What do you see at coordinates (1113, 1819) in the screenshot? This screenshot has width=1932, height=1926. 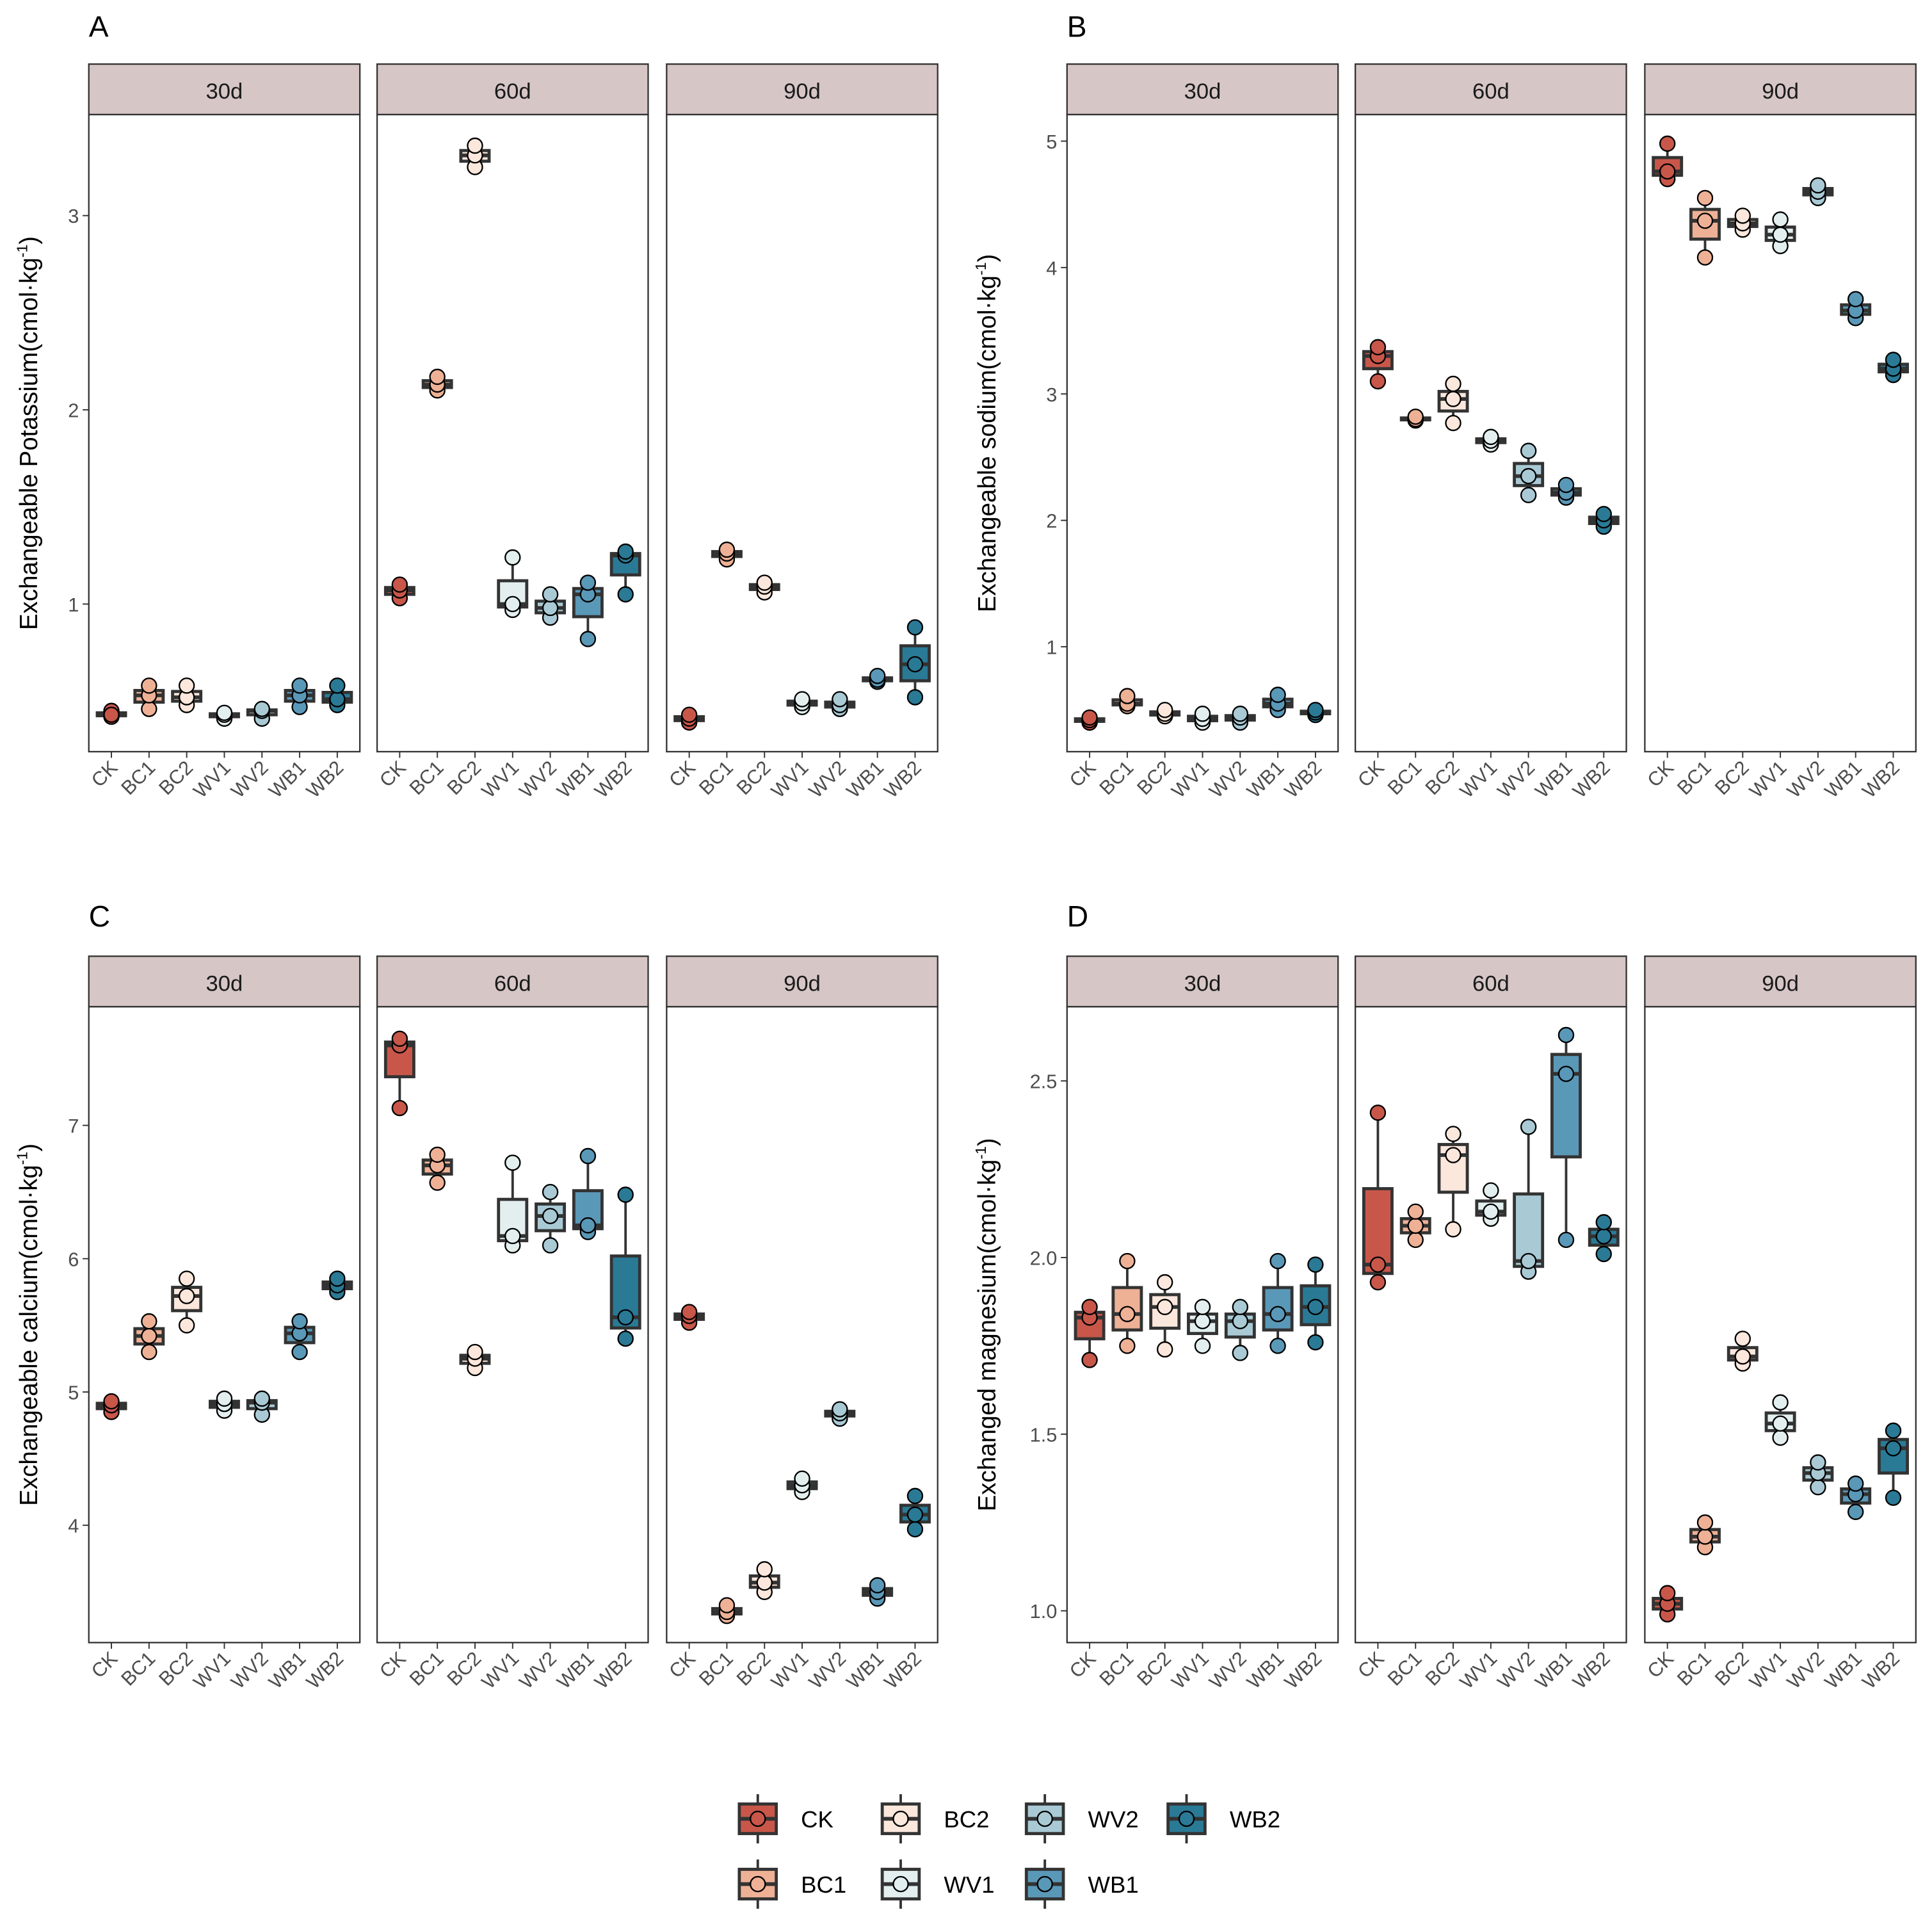 I see `legend-label: WV2` at bounding box center [1113, 1819].